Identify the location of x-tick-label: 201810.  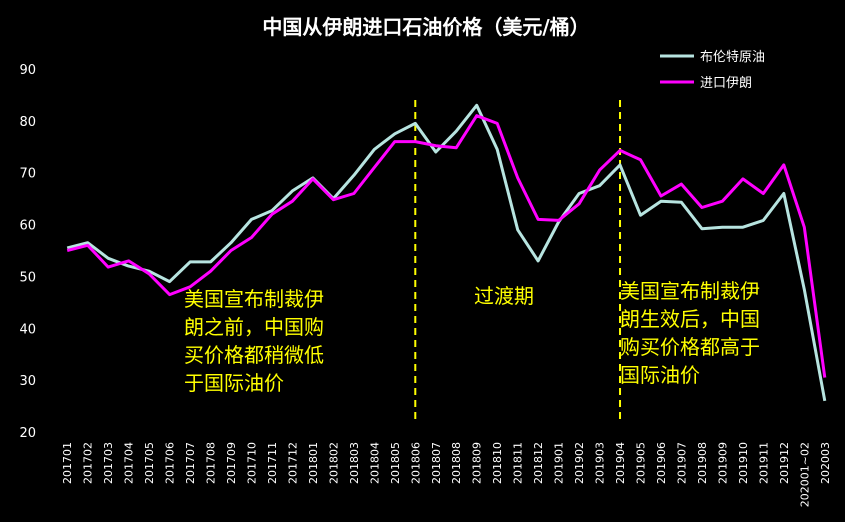
(497, 463).